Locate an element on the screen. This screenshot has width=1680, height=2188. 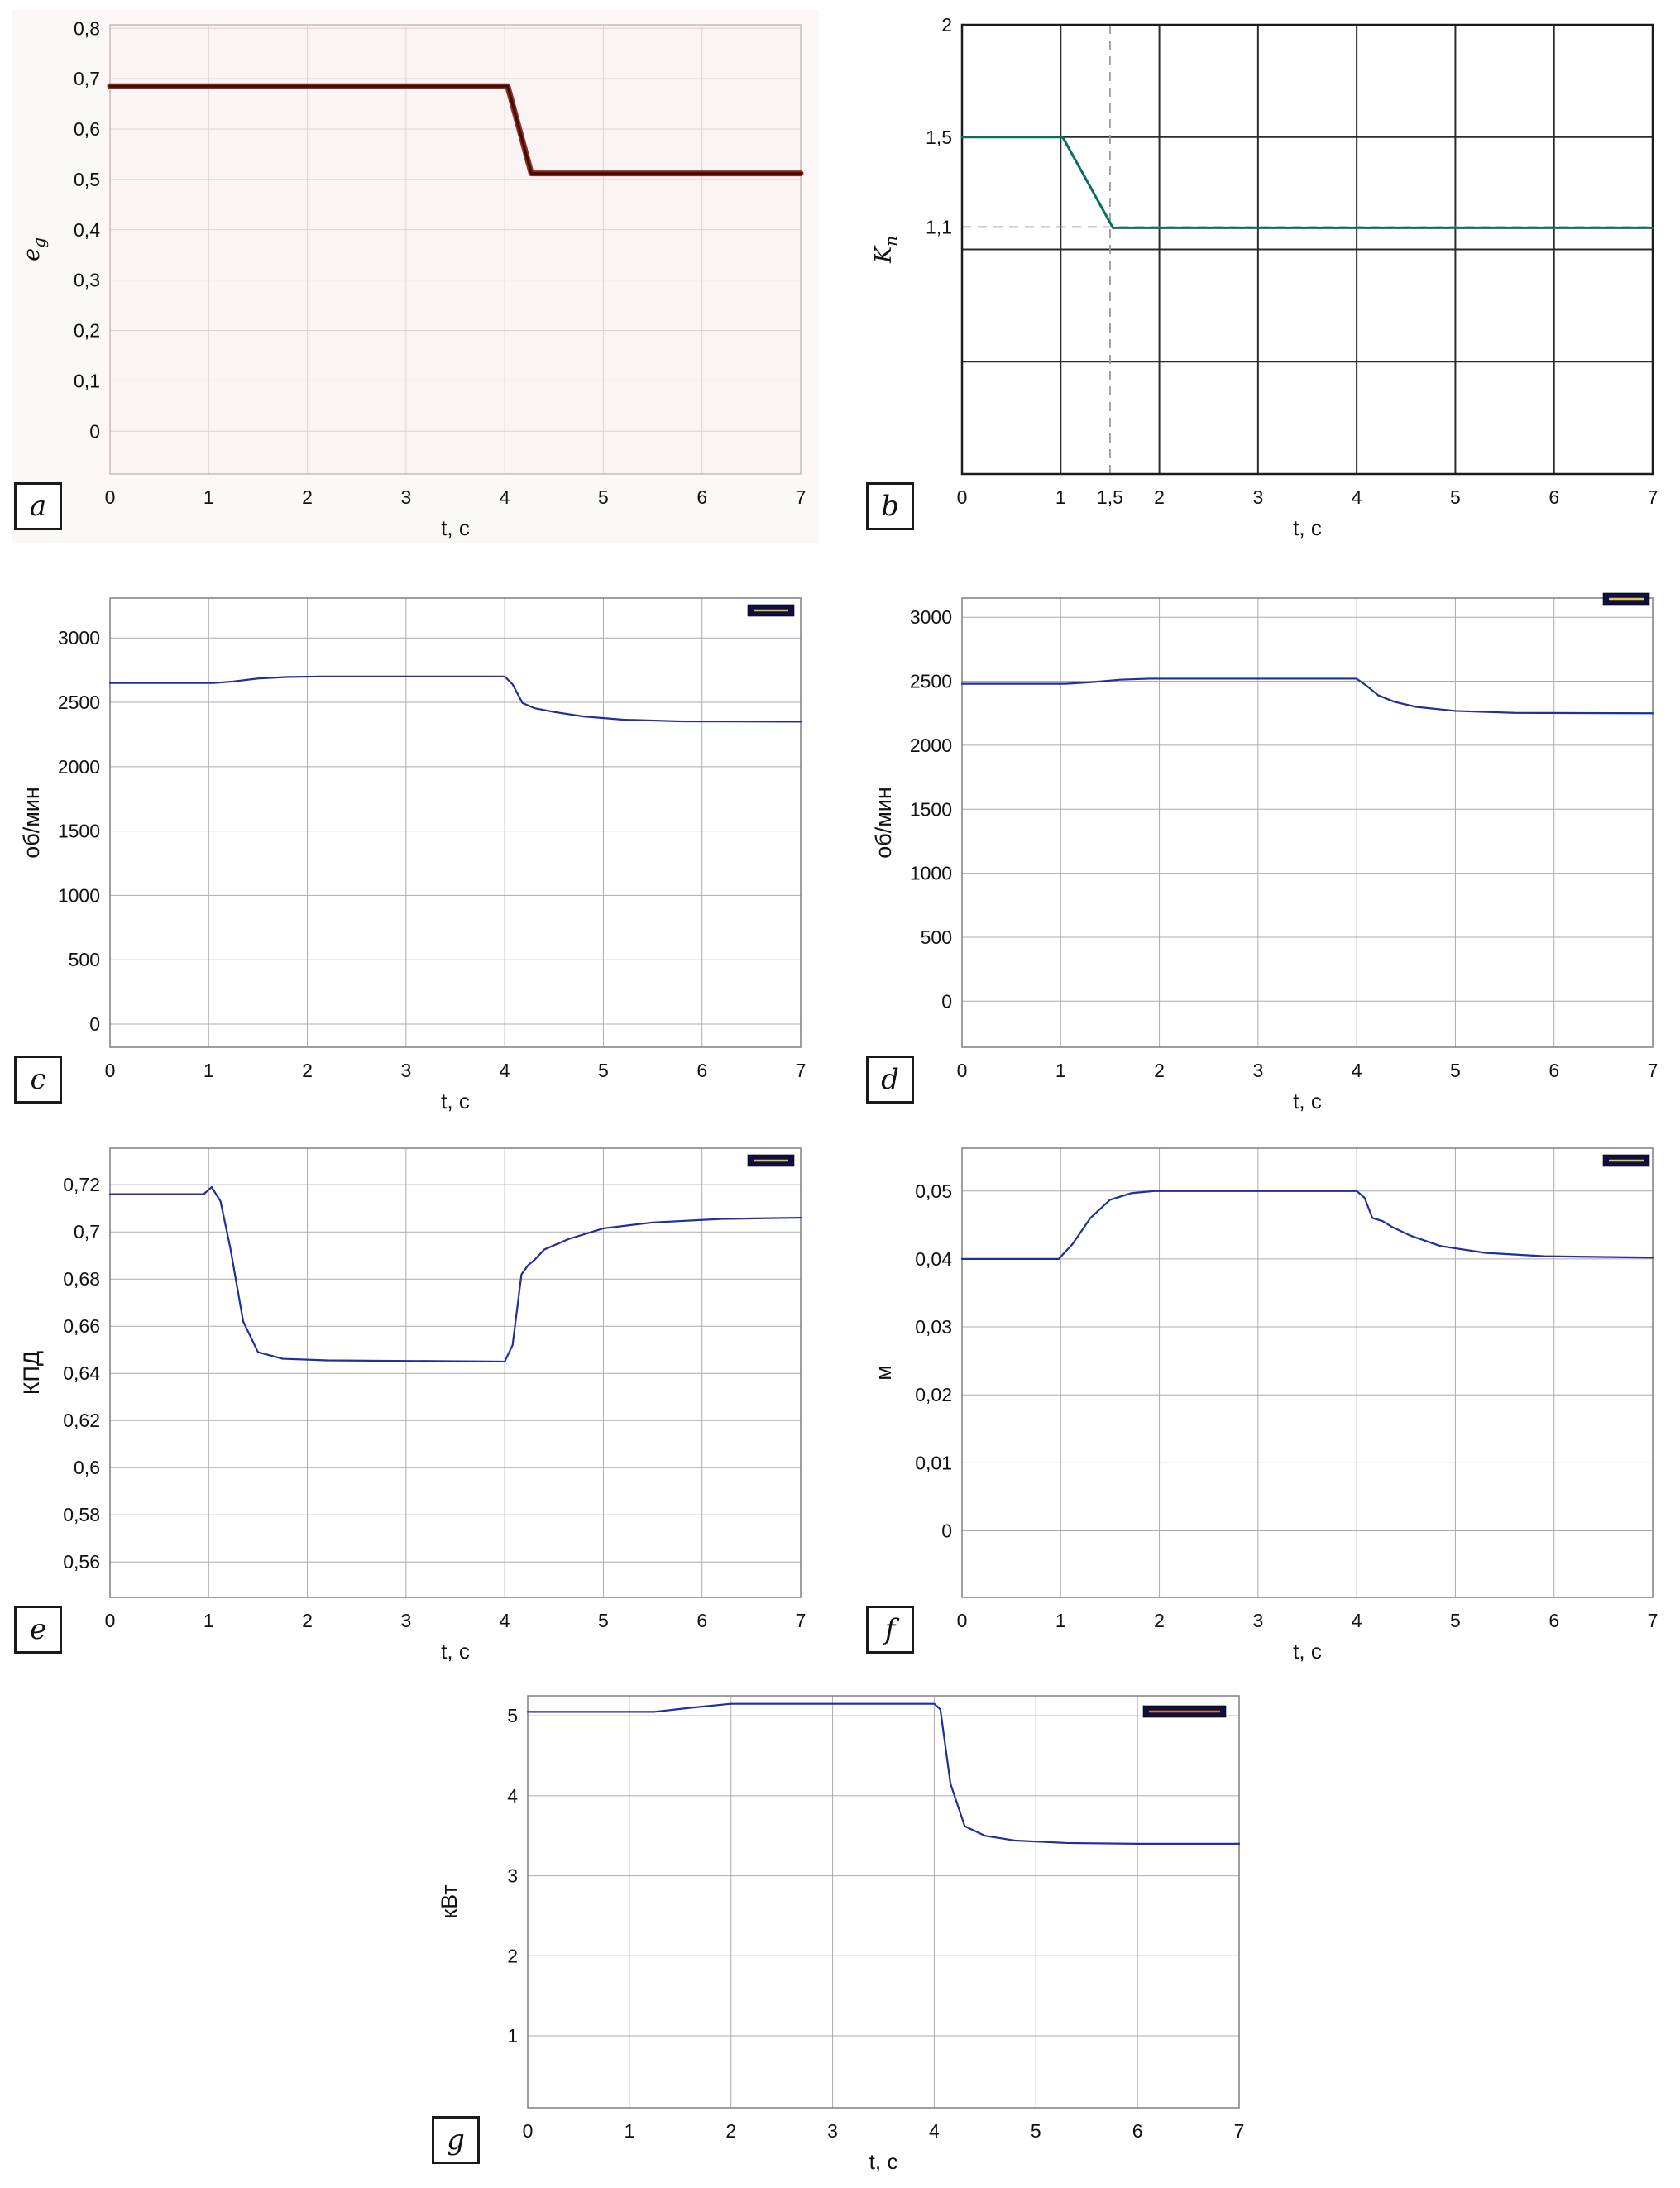
svg-text: 0,6 is located at coordinates (87, 129).